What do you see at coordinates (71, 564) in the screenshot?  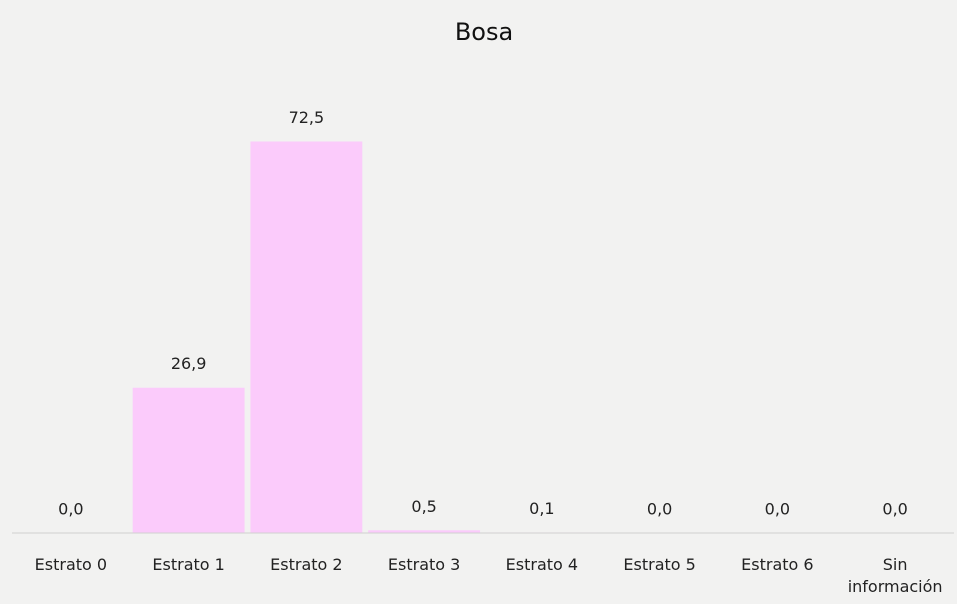 I see `x-tick-label: Estrato 0` at bounding box center [71, 564].